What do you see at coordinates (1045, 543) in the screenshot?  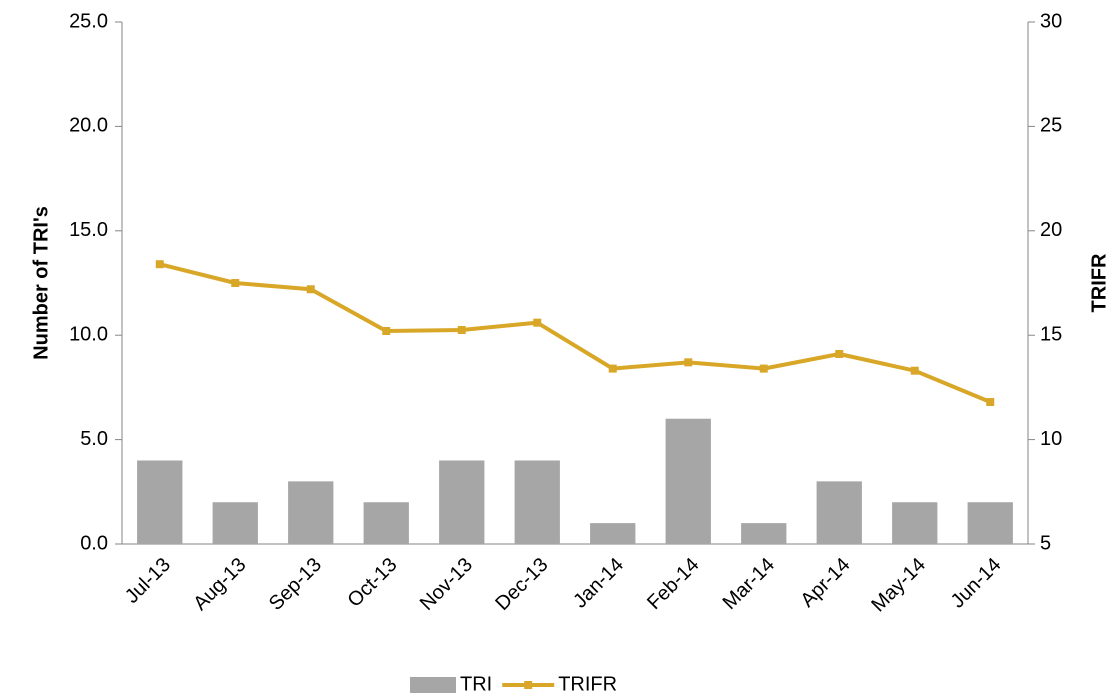 I see `y2-tick-label: 5` at bounding box center [1045, 543].